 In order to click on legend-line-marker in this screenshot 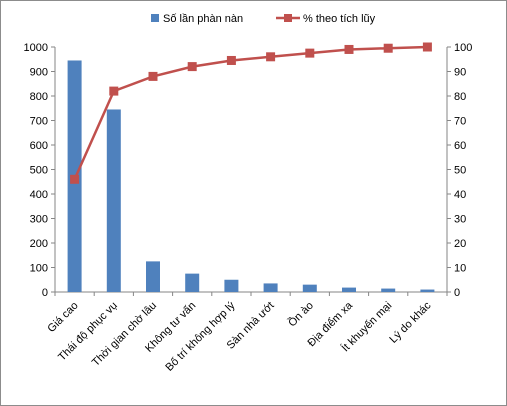, I will do `click(288, 18)`.